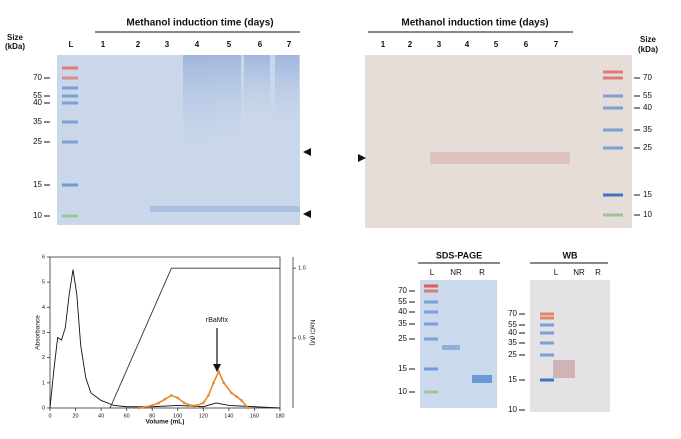  What do you see at coordinates (410, 44) in the screenshot?
I see `label: 2` at bounding box center [410, 44].